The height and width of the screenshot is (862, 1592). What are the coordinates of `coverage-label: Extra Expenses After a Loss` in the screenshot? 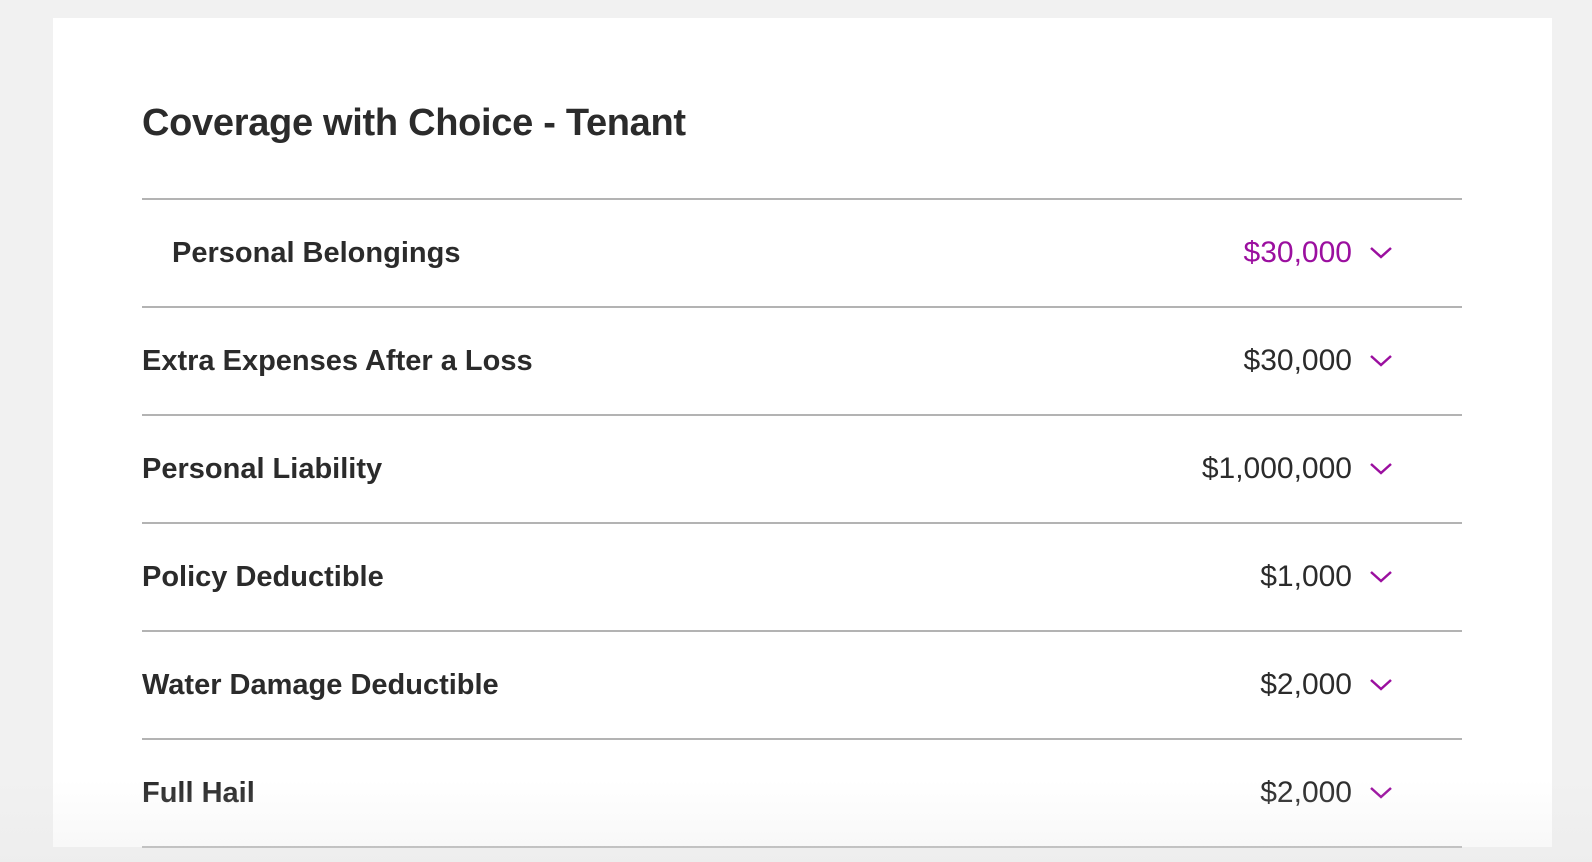 It's located at (337, 360).